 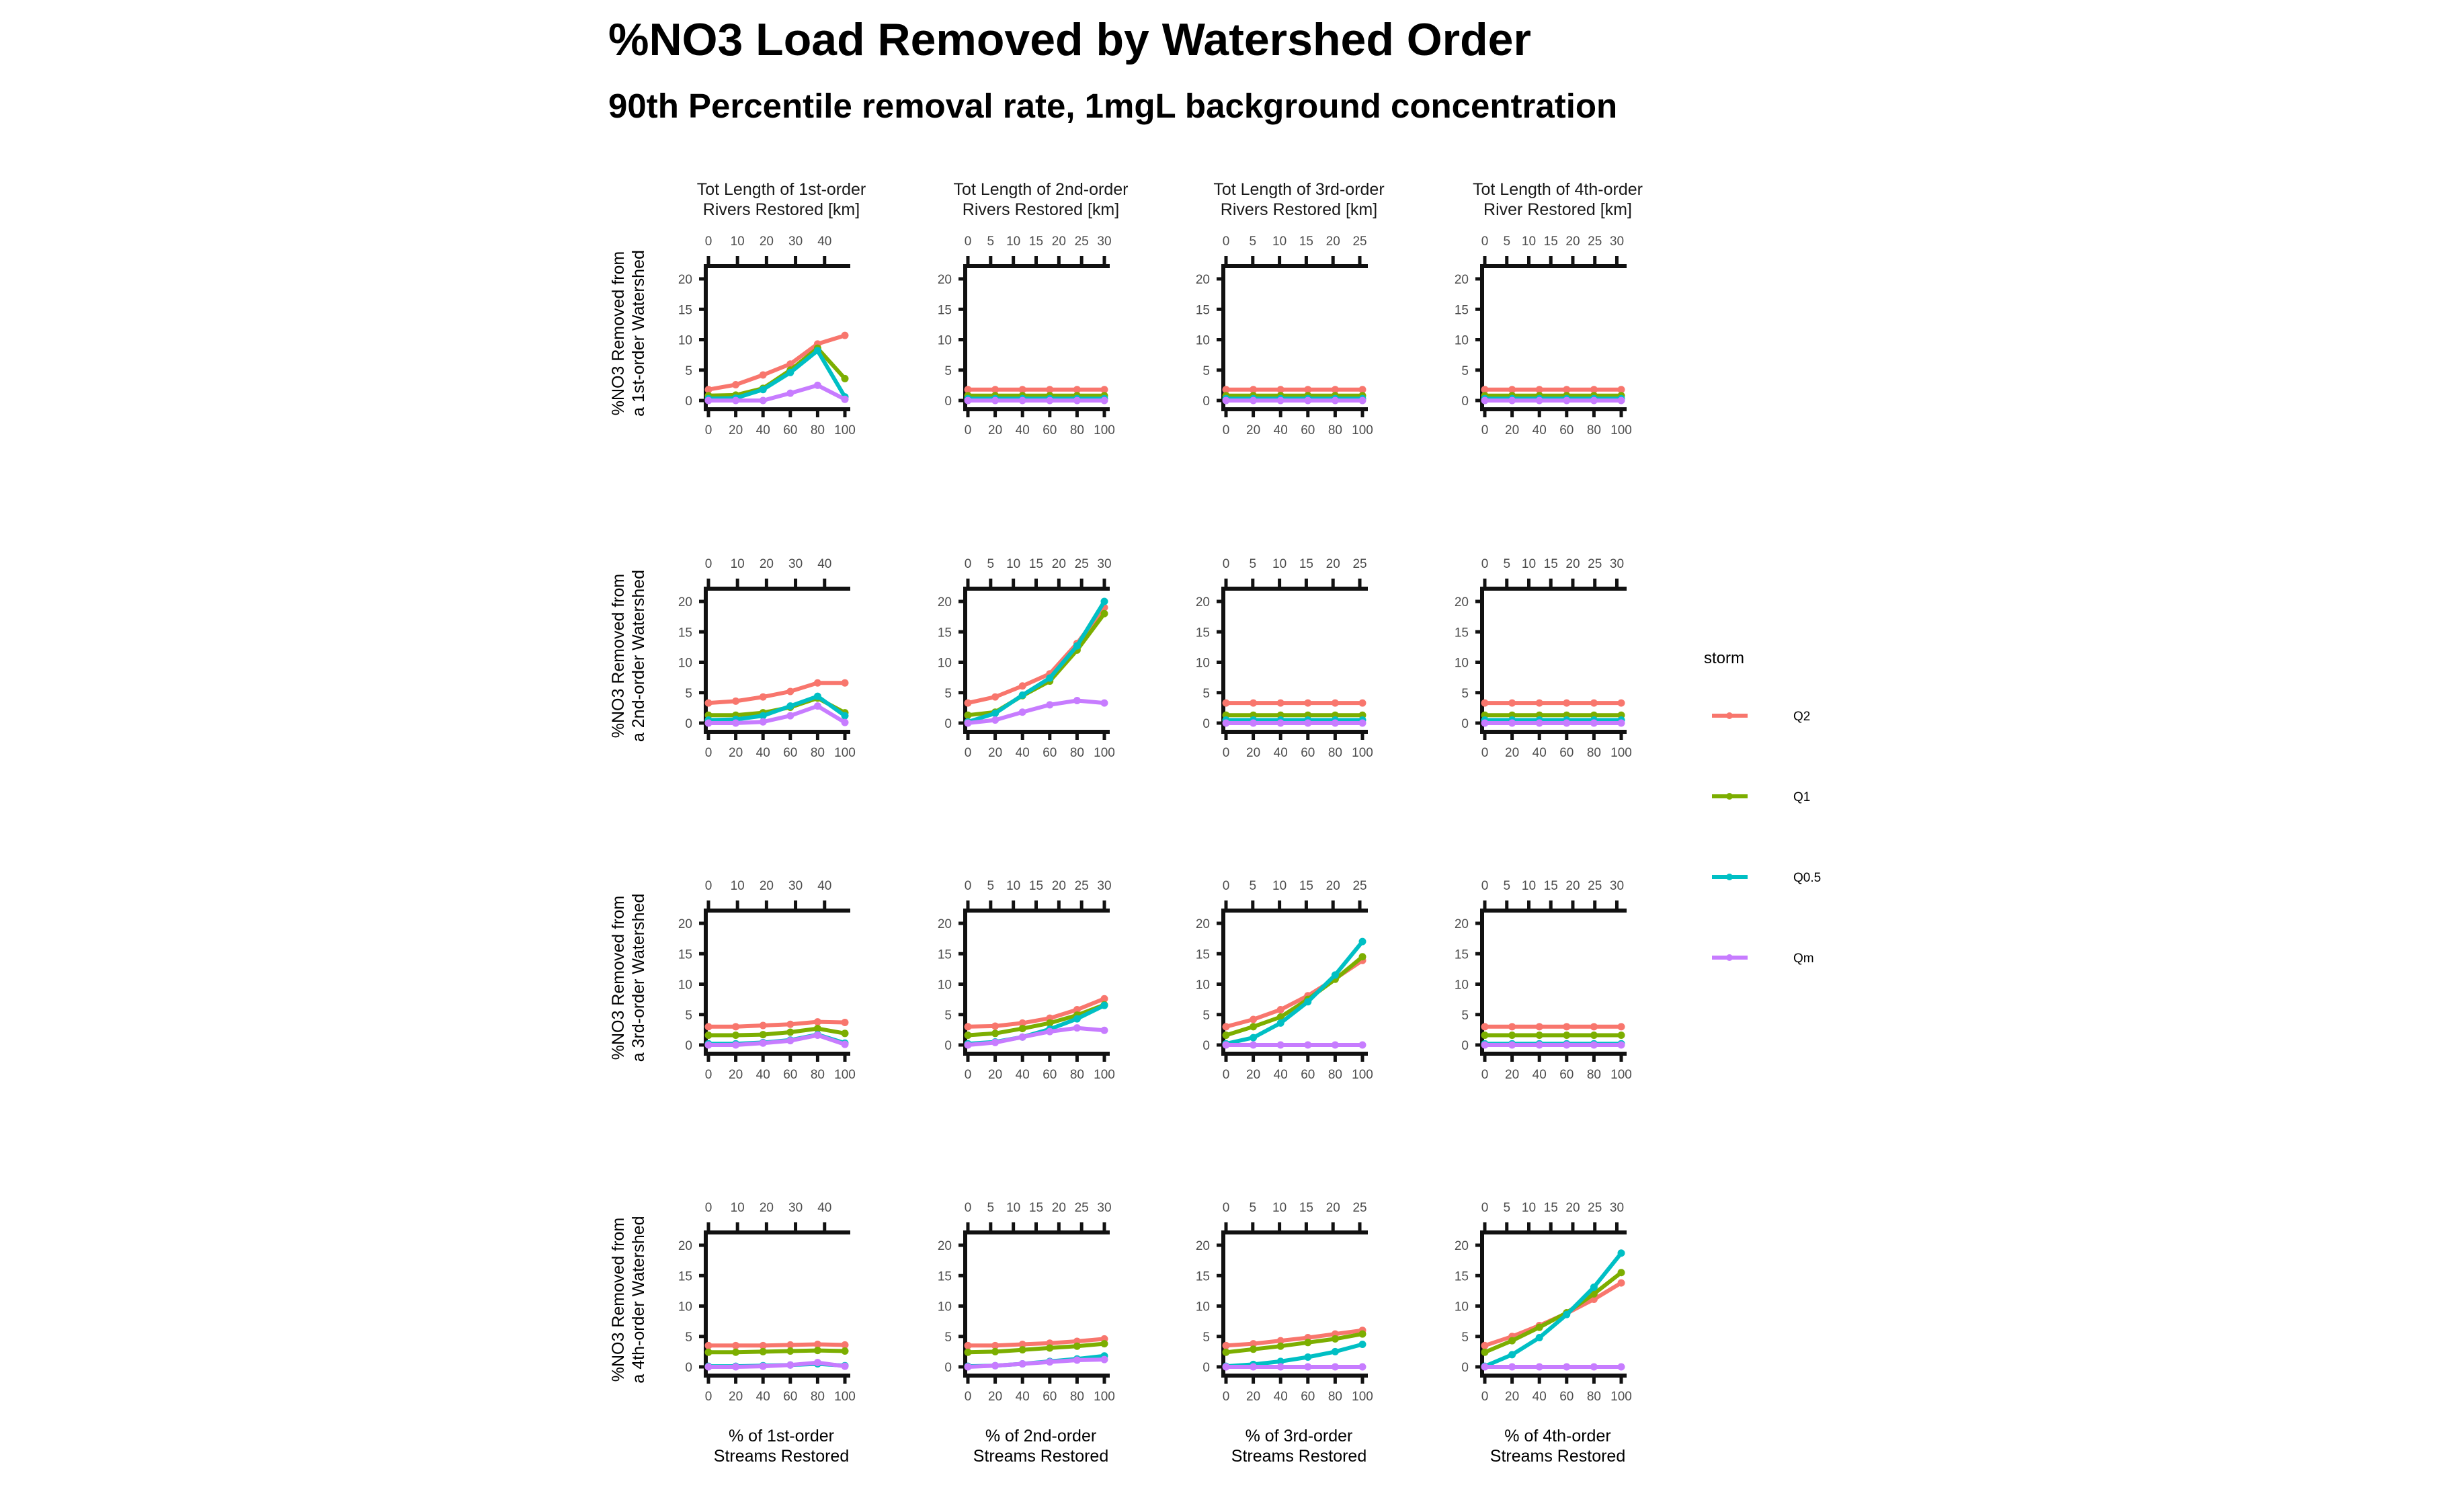 I want to click on data-point-Q2-r4c3, so click(x=1226, y=1345).